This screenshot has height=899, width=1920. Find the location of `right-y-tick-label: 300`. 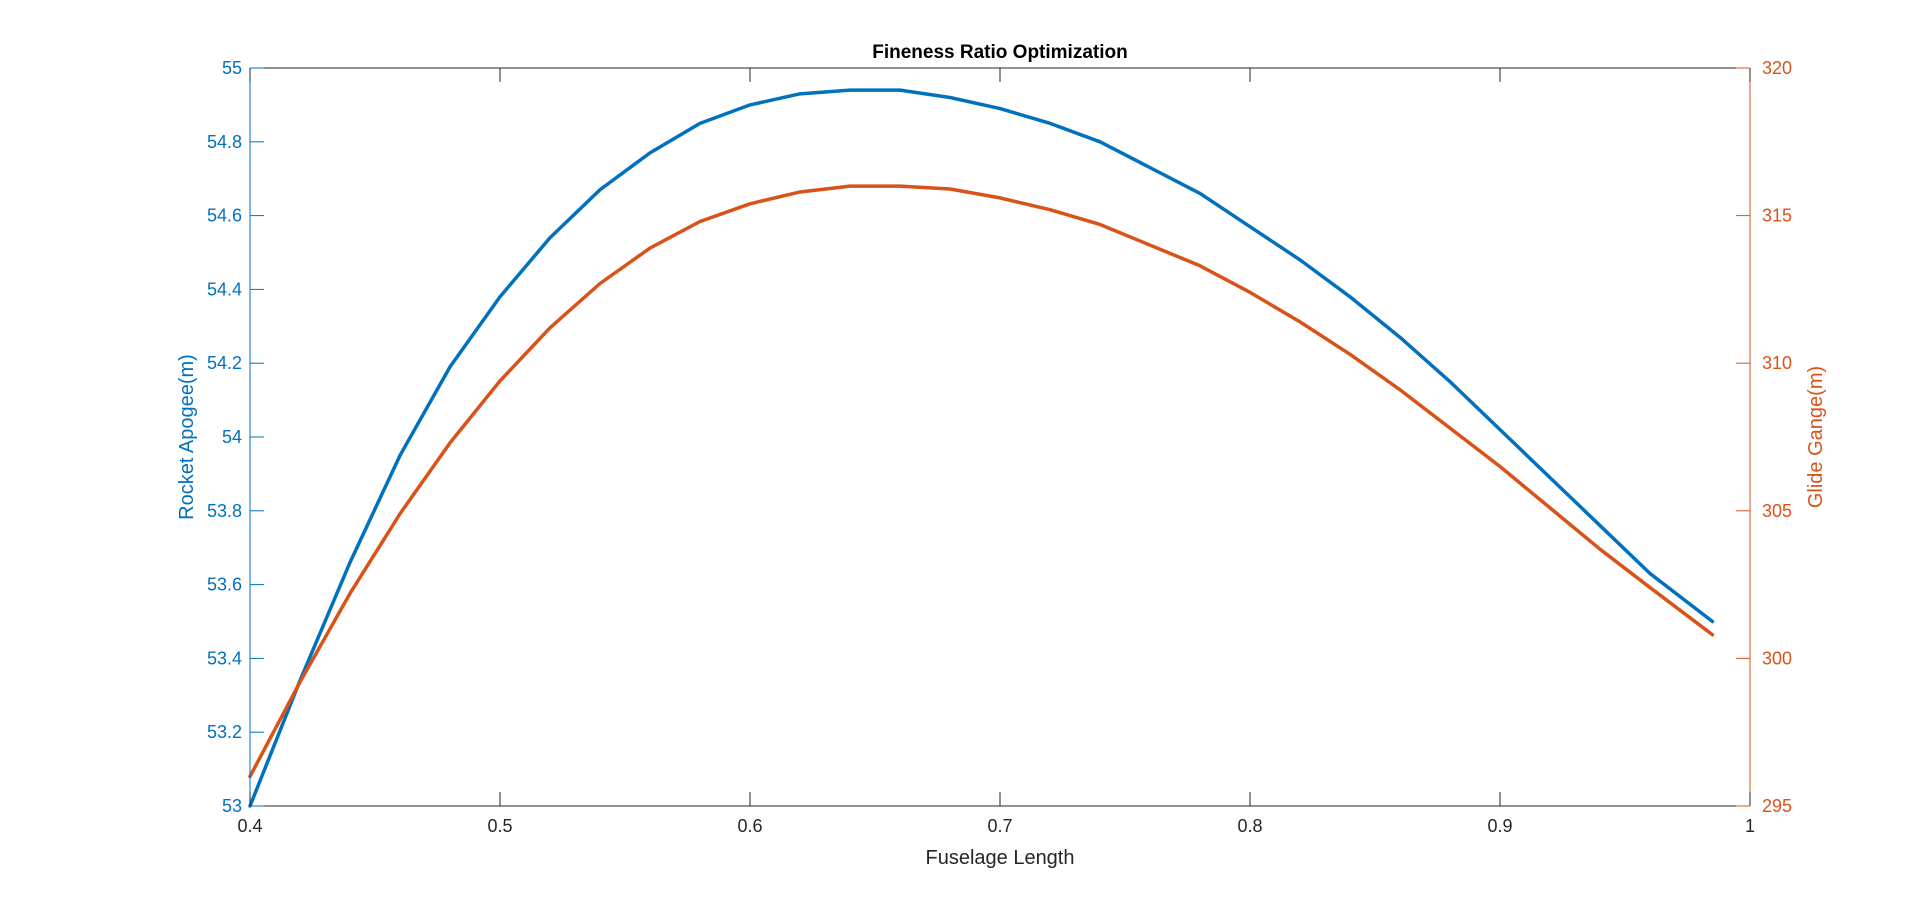

right-y-tick-label: 300 is located at coordinates (1777, 658).